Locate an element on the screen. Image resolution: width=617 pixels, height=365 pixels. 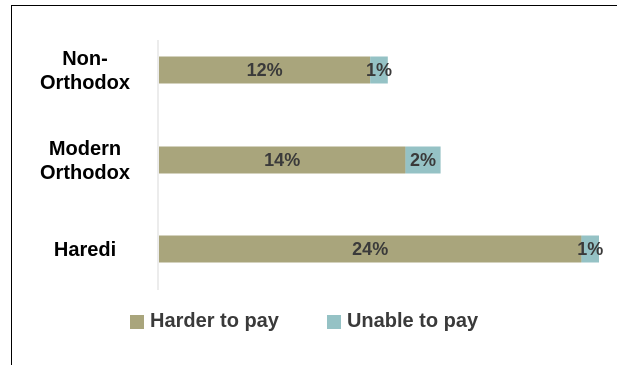
legend-item-unable-to-pay: Unable to pay is located at coordinates (402, 321).